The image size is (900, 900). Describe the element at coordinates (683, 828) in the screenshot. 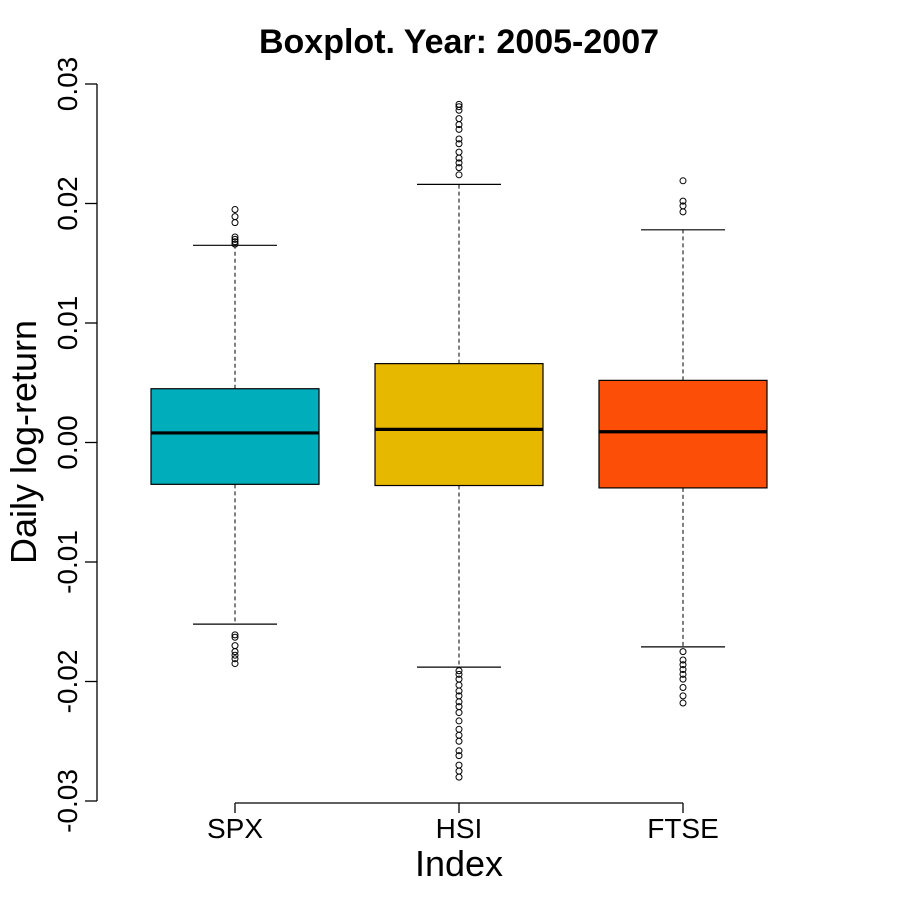

I see `x-tick-label: FTSE` at that location.